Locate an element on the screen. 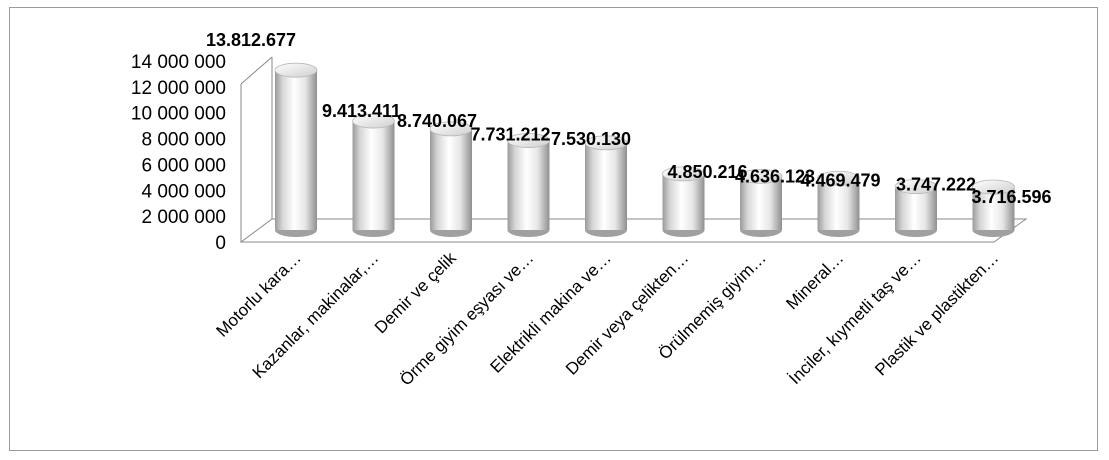 The height and width of the screenshot is (460, 1109). y-tick-label: 2 000 000 is located at coordinates (183, 217).